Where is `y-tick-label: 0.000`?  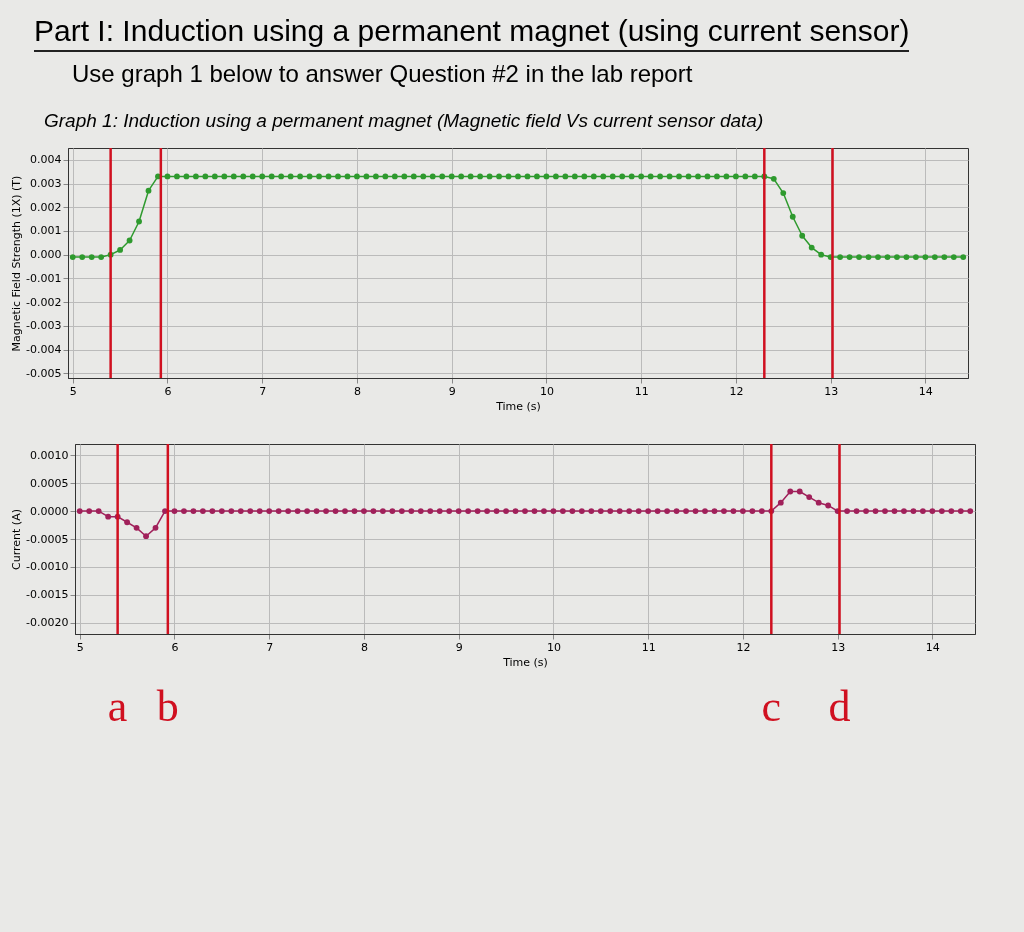
y-tick-label: 0.000 is located at coordinates (46, 255).